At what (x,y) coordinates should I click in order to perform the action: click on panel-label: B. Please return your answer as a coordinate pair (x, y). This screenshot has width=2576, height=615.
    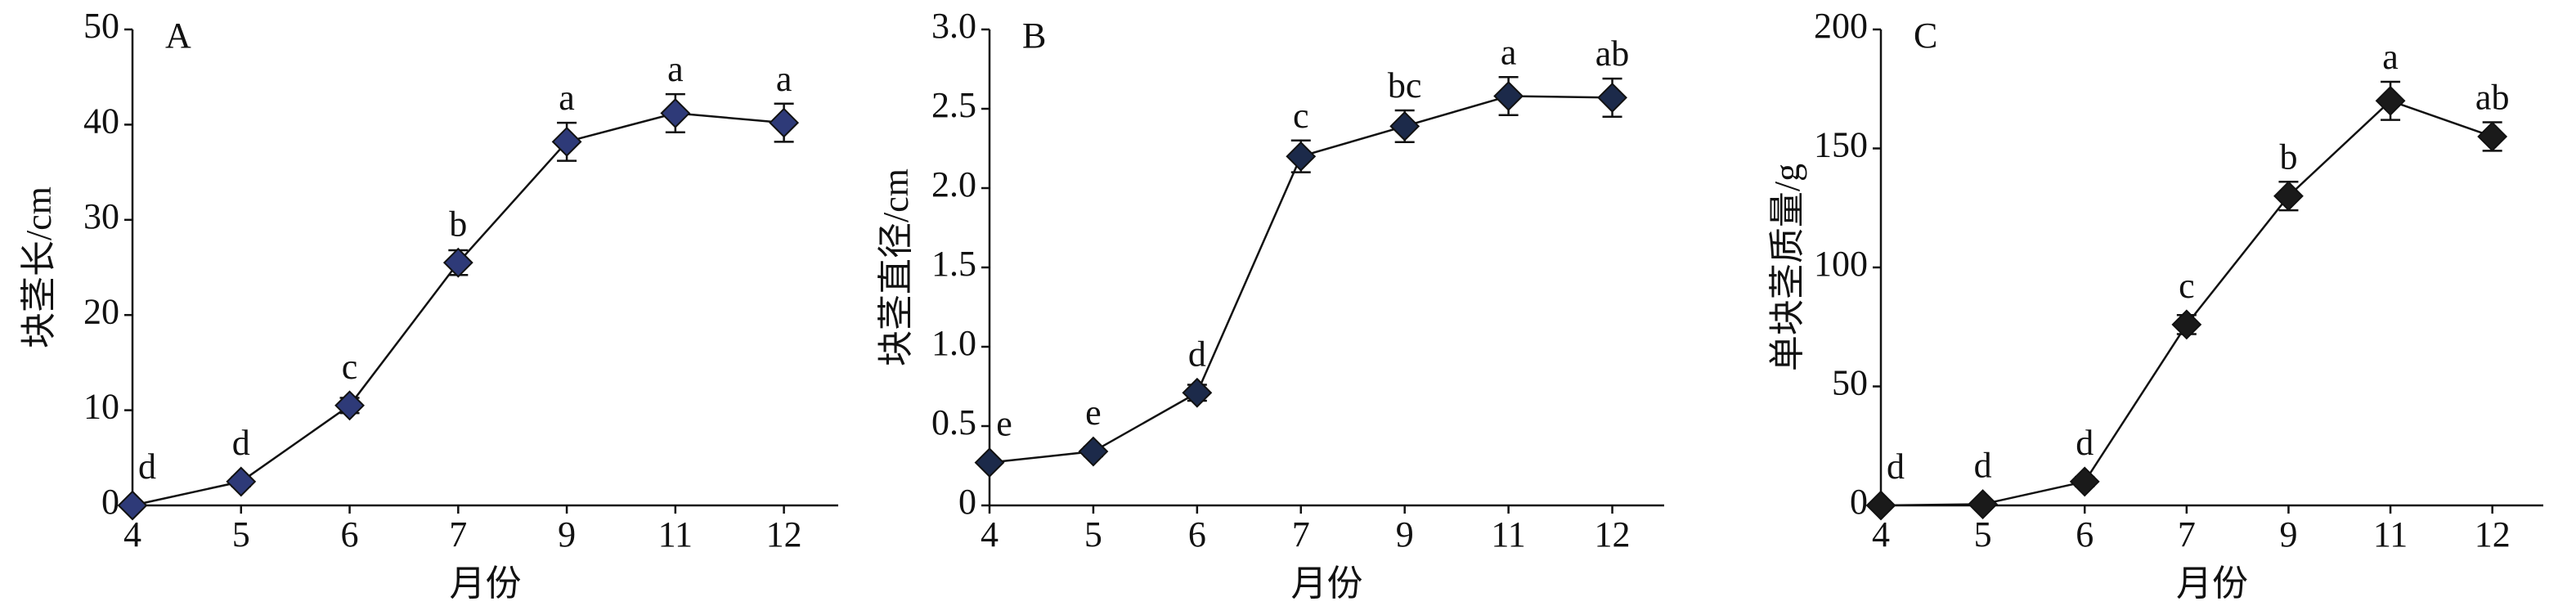
    Looking at the image, I should click on (1034, 36).